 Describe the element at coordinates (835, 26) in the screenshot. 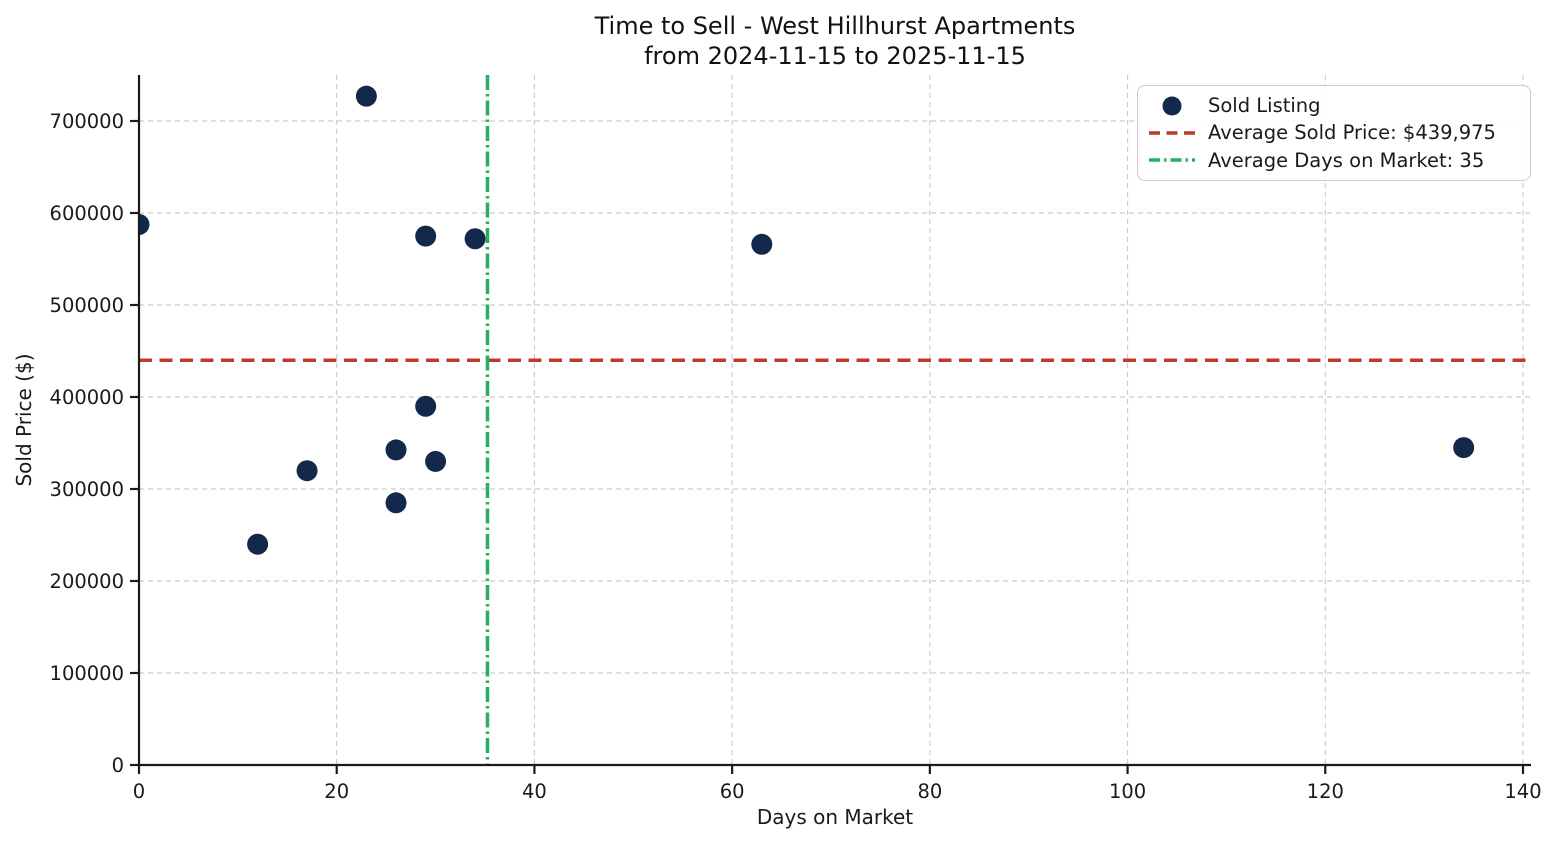

I see `chart-title: Time to Sell - West Hillhurst Apartments` at that location.